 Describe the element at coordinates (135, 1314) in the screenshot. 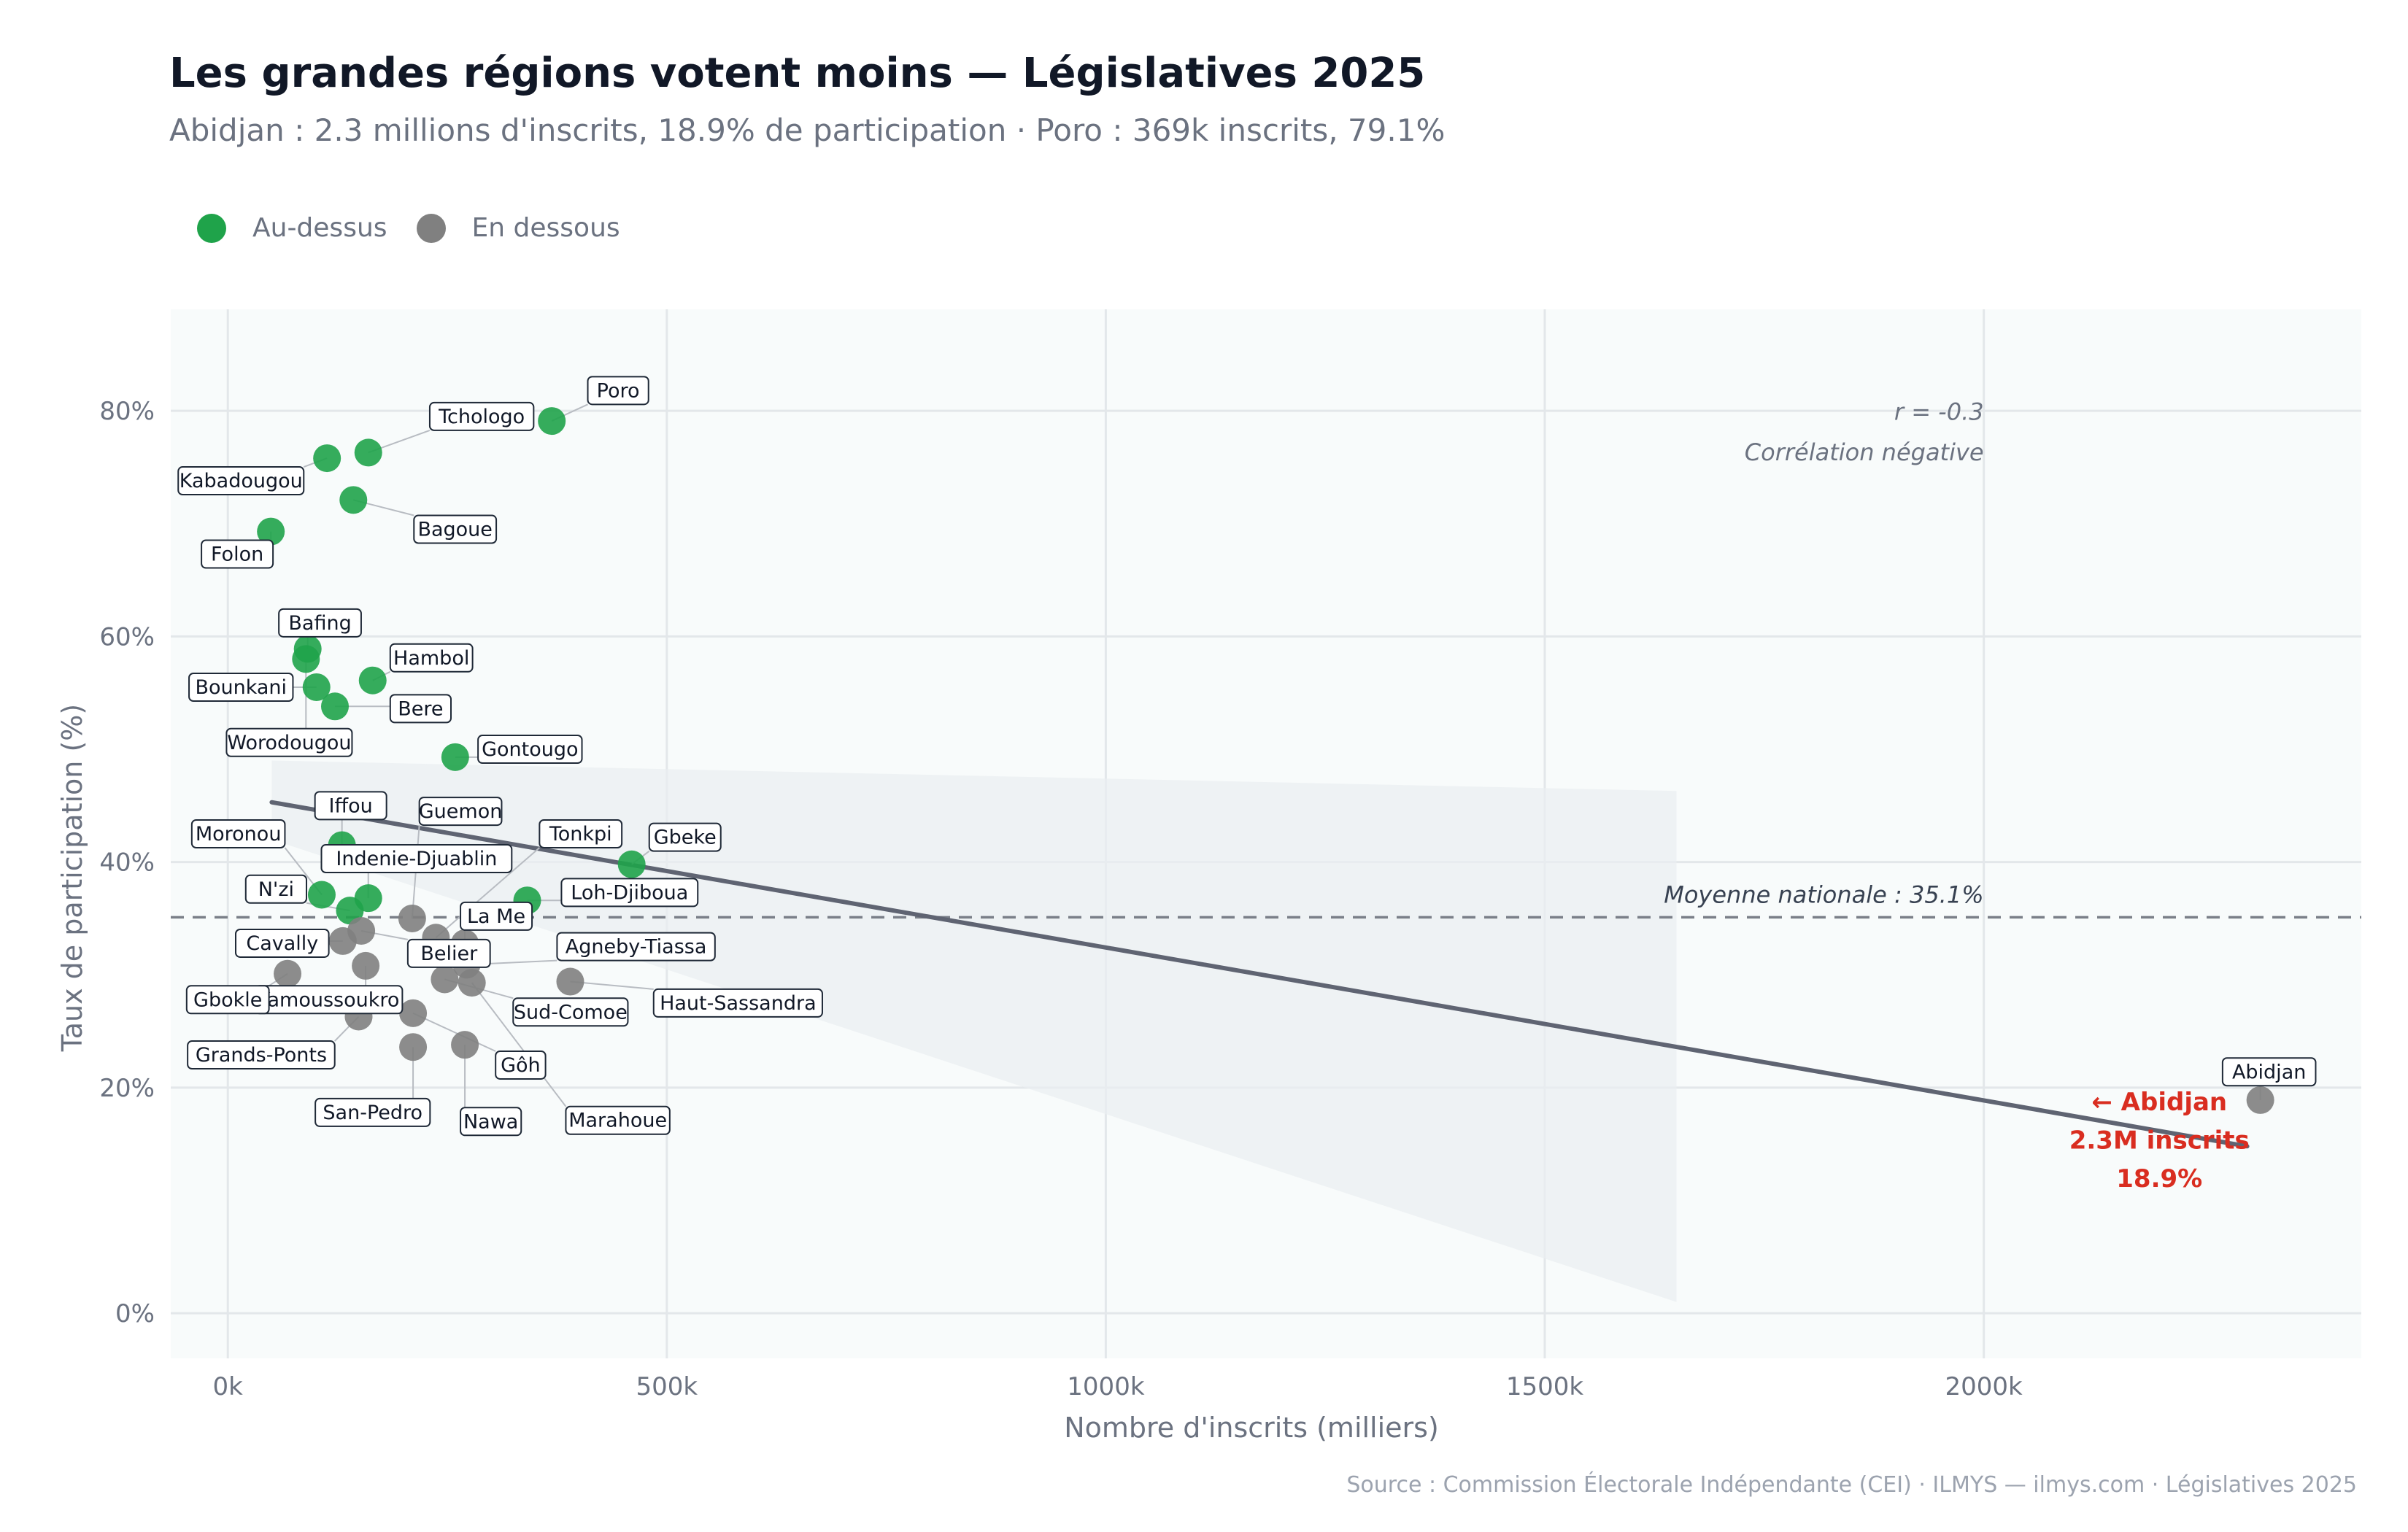

I see `y-tick-label: 0%` at that location.